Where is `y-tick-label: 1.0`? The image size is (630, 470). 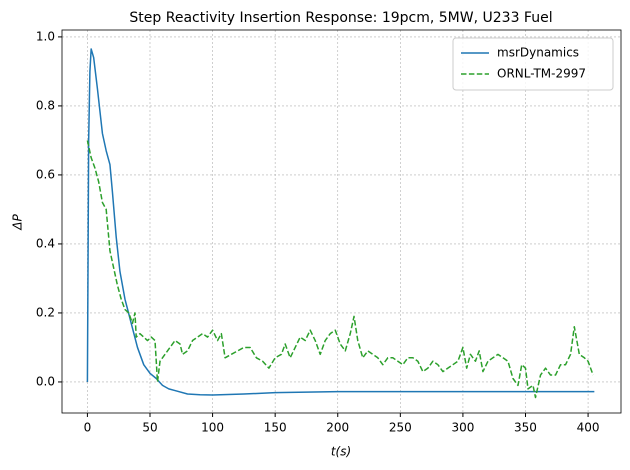
y-tick-label: 1.0 is located at coordinates (45, 36).